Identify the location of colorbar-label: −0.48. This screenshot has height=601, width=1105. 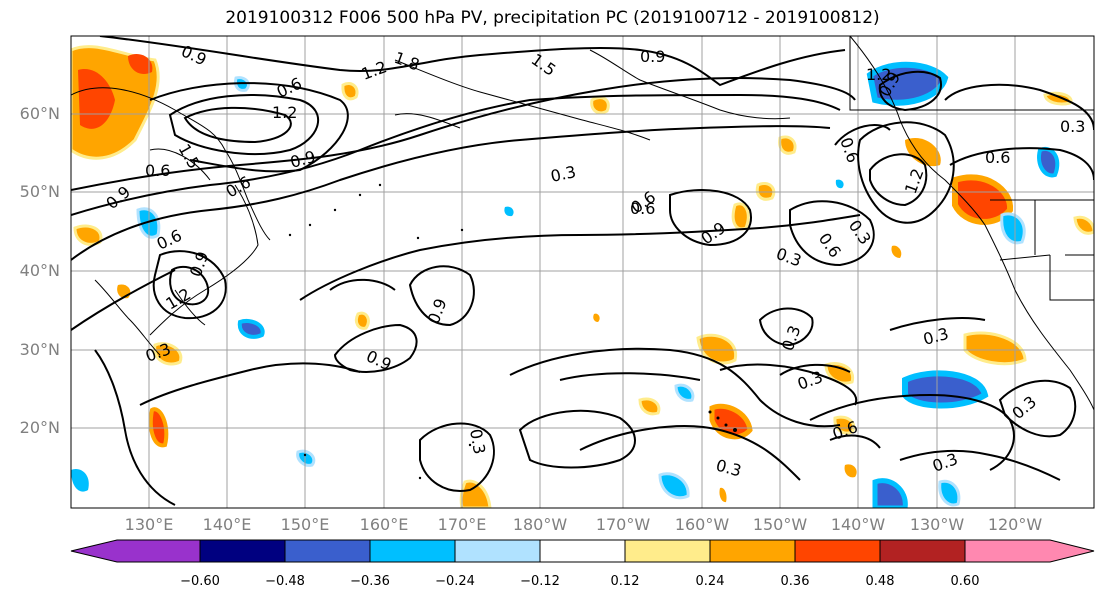
(285, 581).